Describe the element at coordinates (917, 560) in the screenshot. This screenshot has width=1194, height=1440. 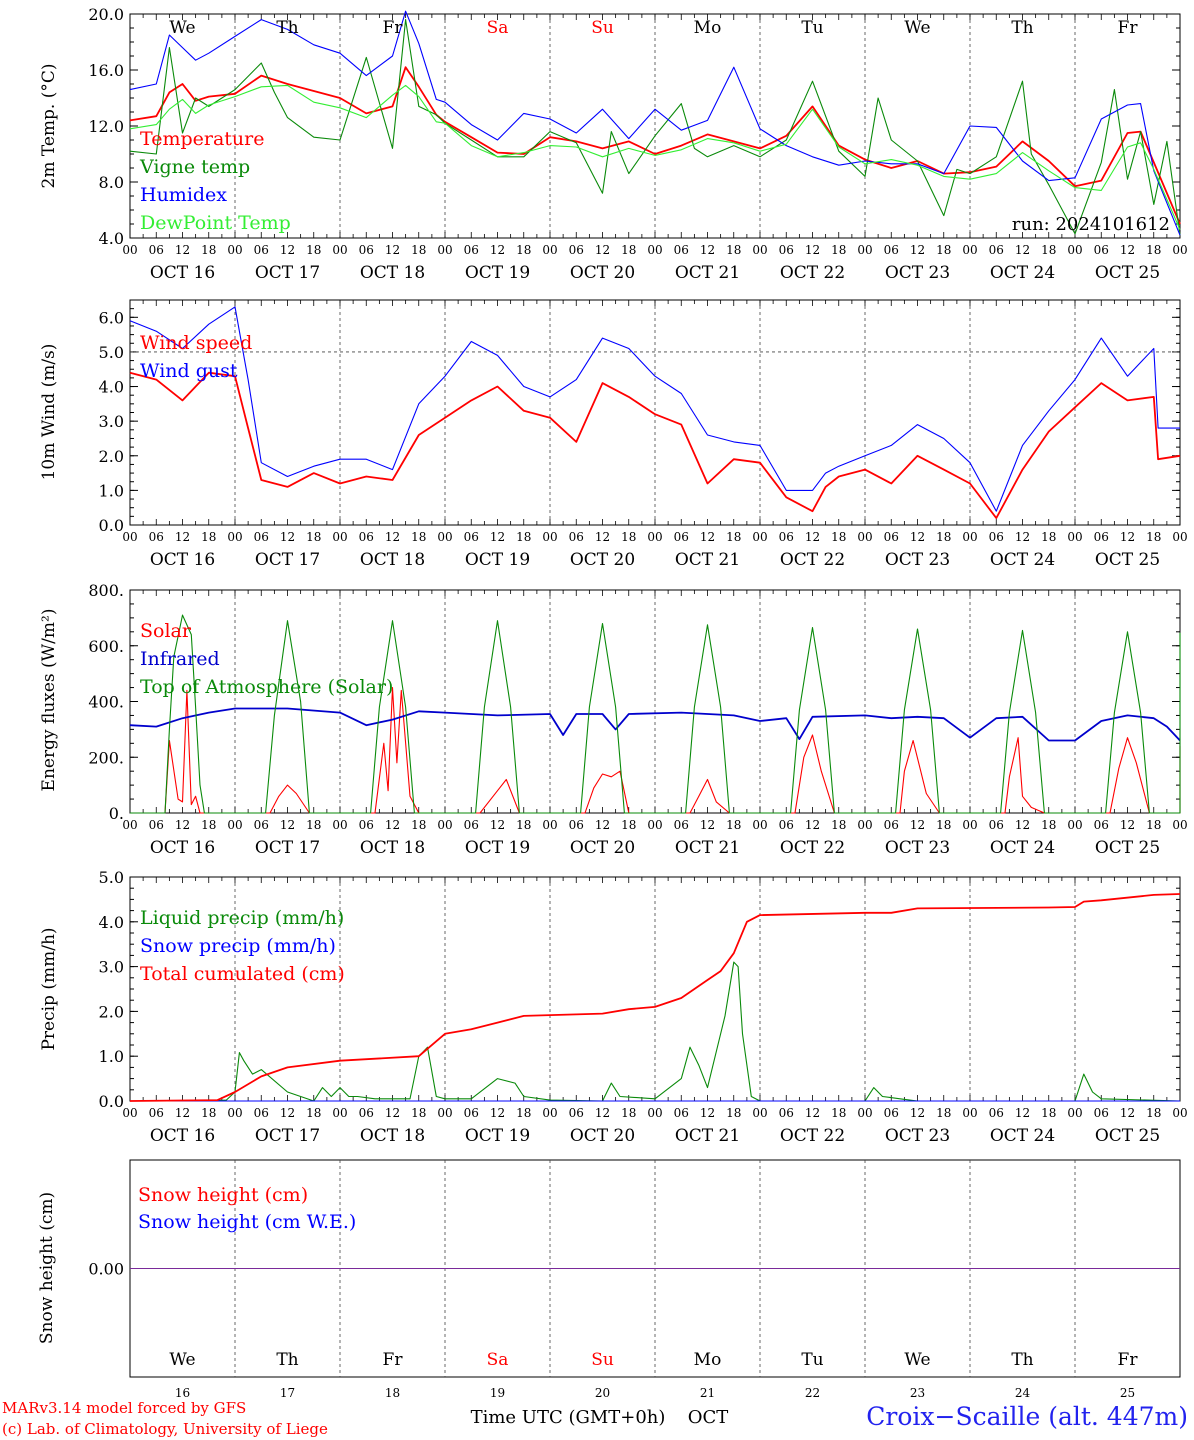
I see `date-label: OCT 23` at that location.